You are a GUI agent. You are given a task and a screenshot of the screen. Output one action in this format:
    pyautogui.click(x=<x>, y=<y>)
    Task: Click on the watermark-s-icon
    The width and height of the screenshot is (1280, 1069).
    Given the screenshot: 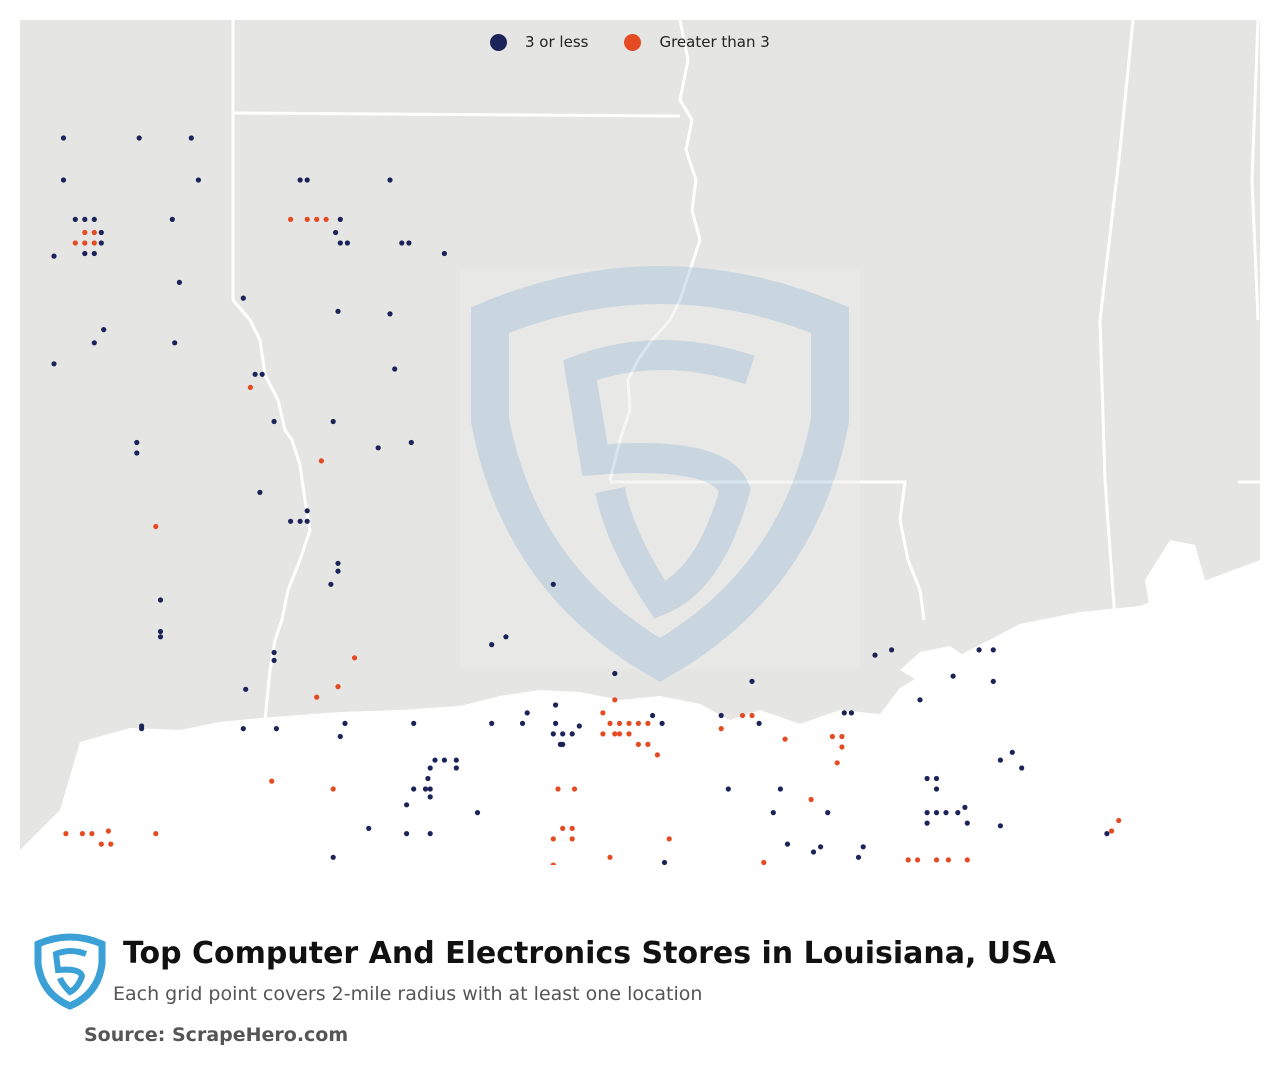 What is the action you would take?
    pyautogui.click(x=659, y=479)
    